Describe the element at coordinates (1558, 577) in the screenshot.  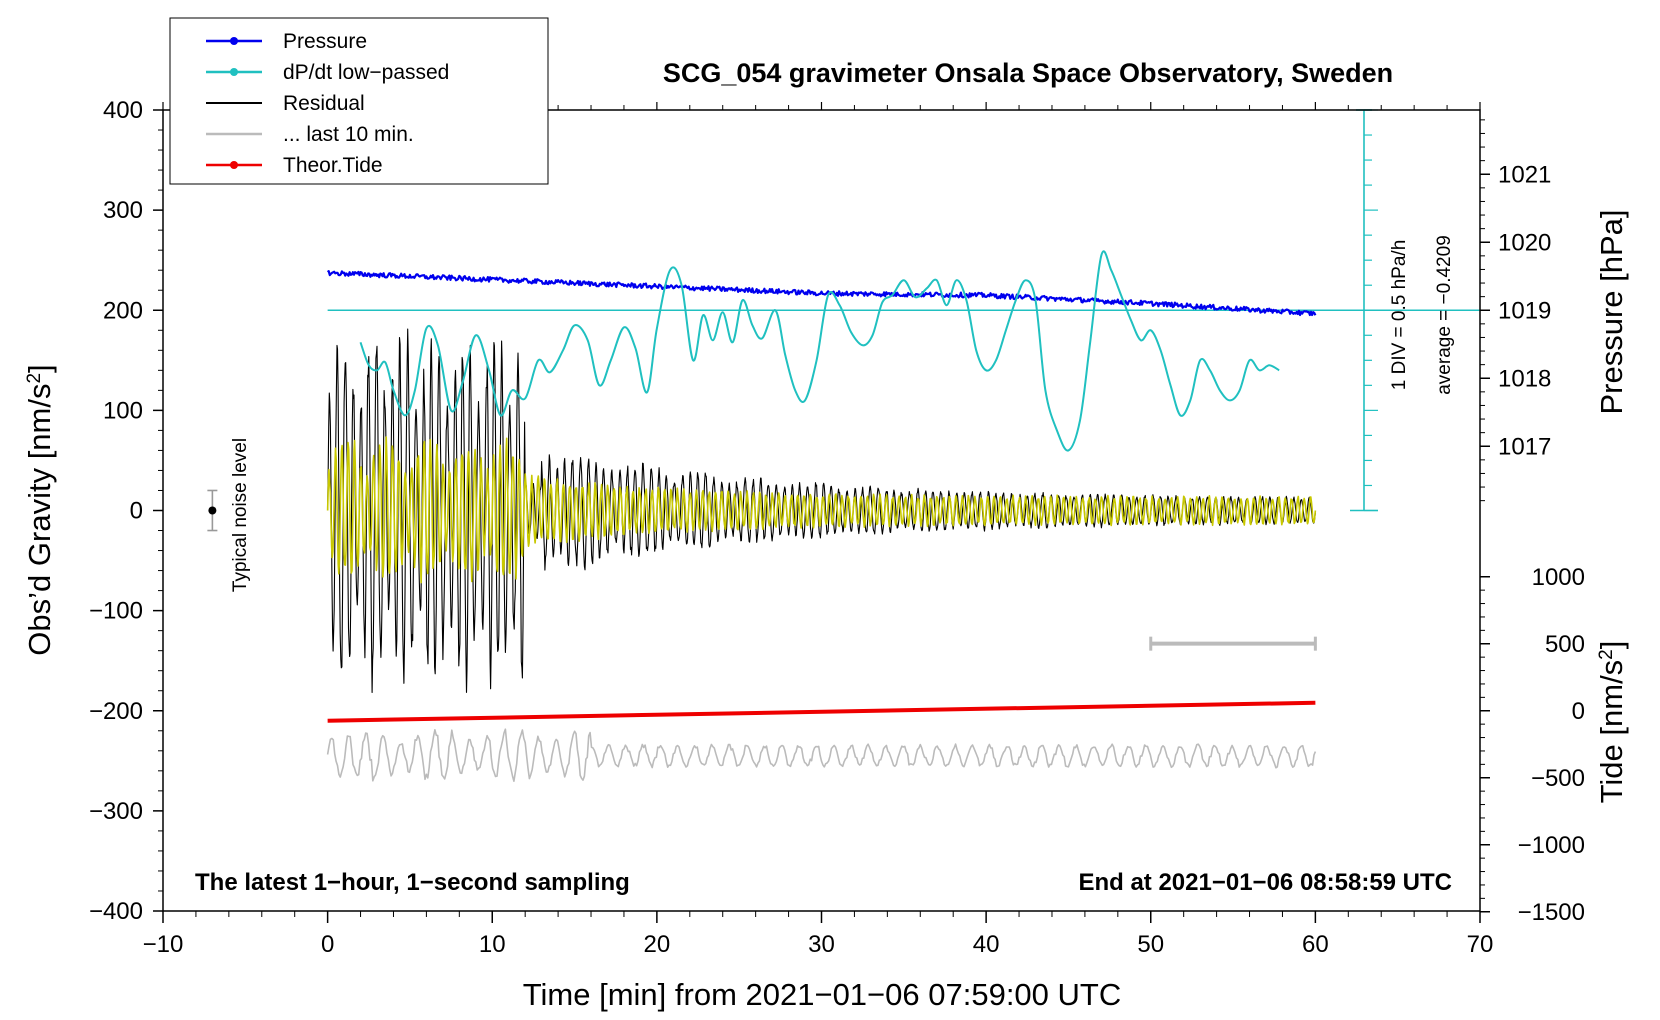
I see `tide-tick-label: 1000` at that location.